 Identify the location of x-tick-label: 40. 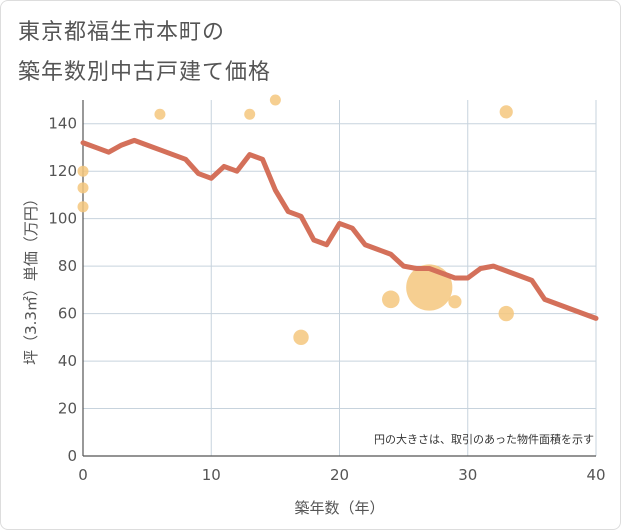
(595, 475).